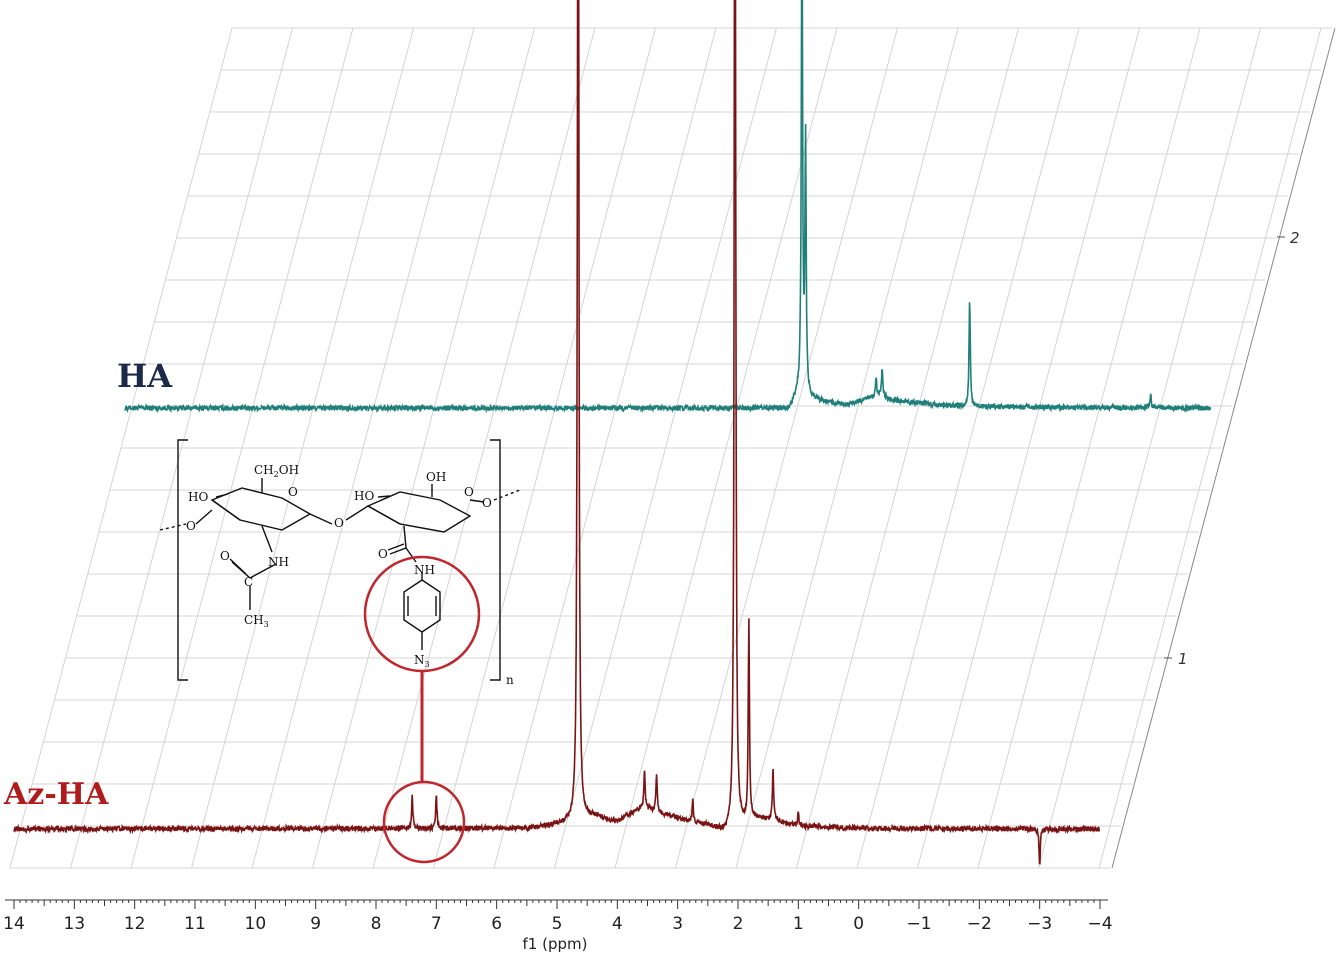 The height and width of the screenshot is (959, 1339). I want to click on depth-tick-1: 1, so click(1176, 659).